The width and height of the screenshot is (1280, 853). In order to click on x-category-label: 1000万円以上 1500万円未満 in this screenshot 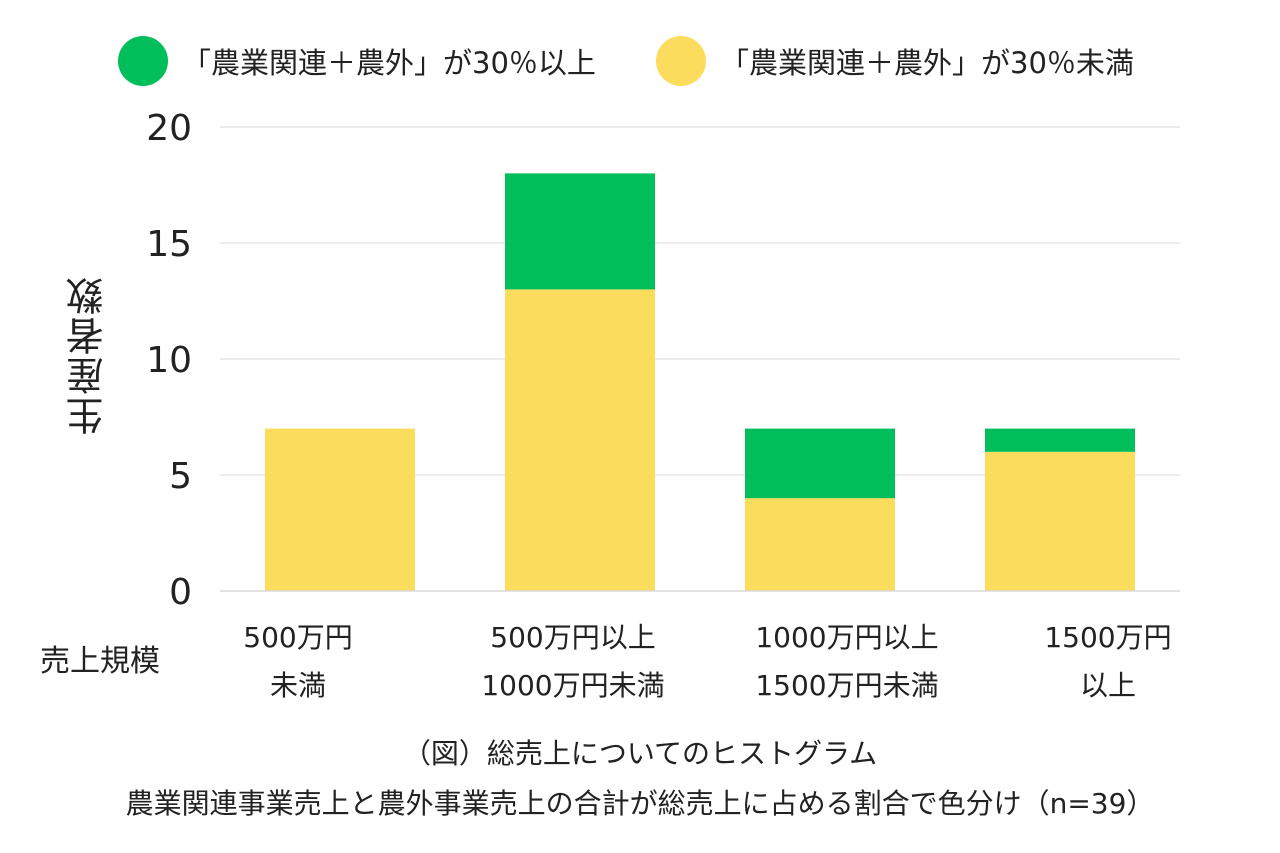, I will do `click(847, 662)`.